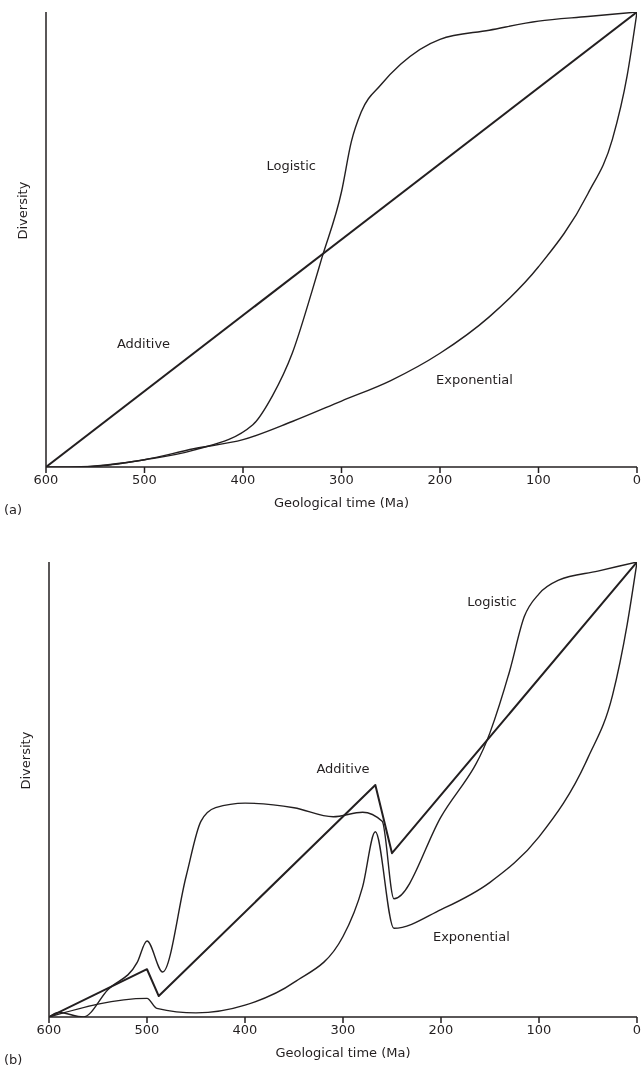 The image size is (643, 1076). What do you see at coordinates (492, 602) in the screenshot?
I see `series-label: Logistic` at bounding box center [492, 602].